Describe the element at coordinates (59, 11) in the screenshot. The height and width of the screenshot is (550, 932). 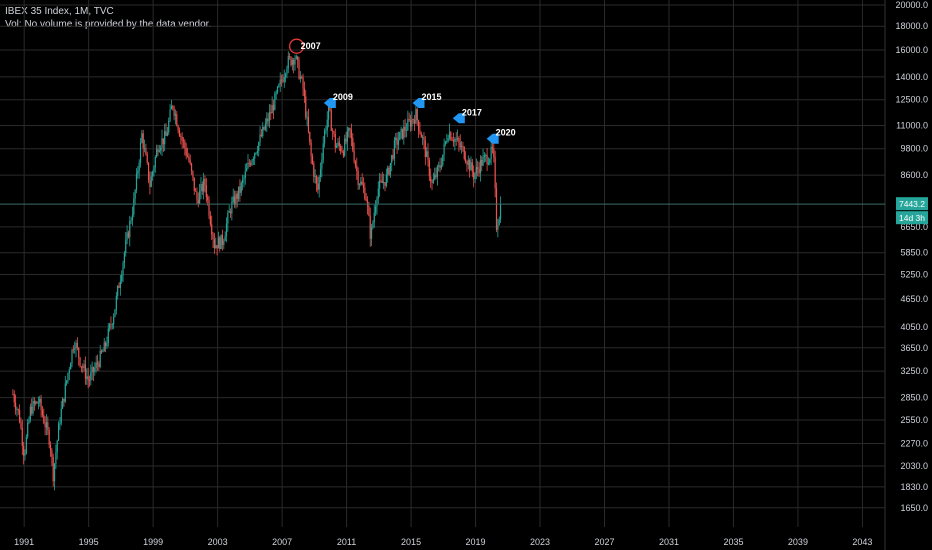
I see `symbol-title: IBEX 35 Index, 1M, TVC` at that location.